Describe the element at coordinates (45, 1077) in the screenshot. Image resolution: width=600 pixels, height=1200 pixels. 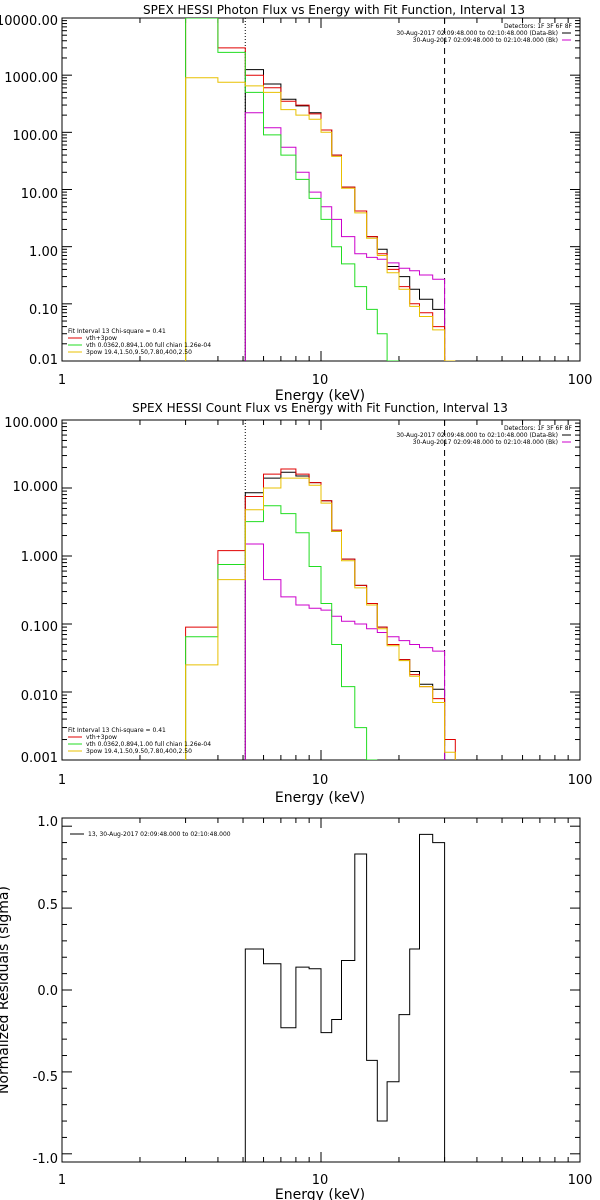
I see `y-tick-label: -0.5` at that location.